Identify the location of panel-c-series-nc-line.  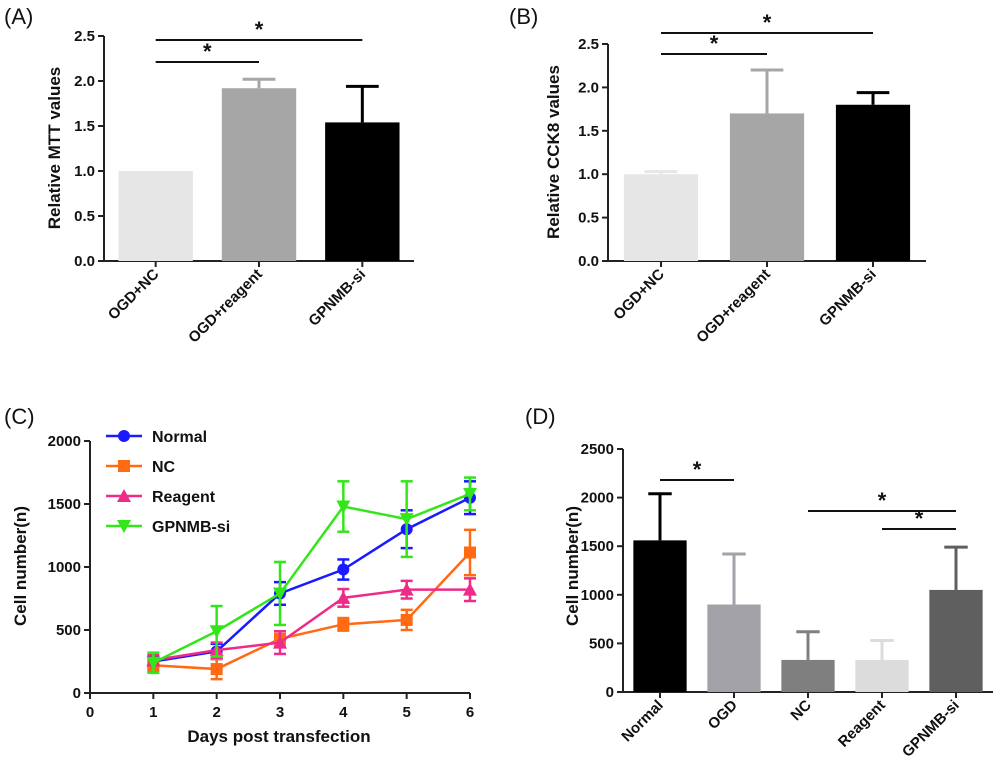
(312, 611).